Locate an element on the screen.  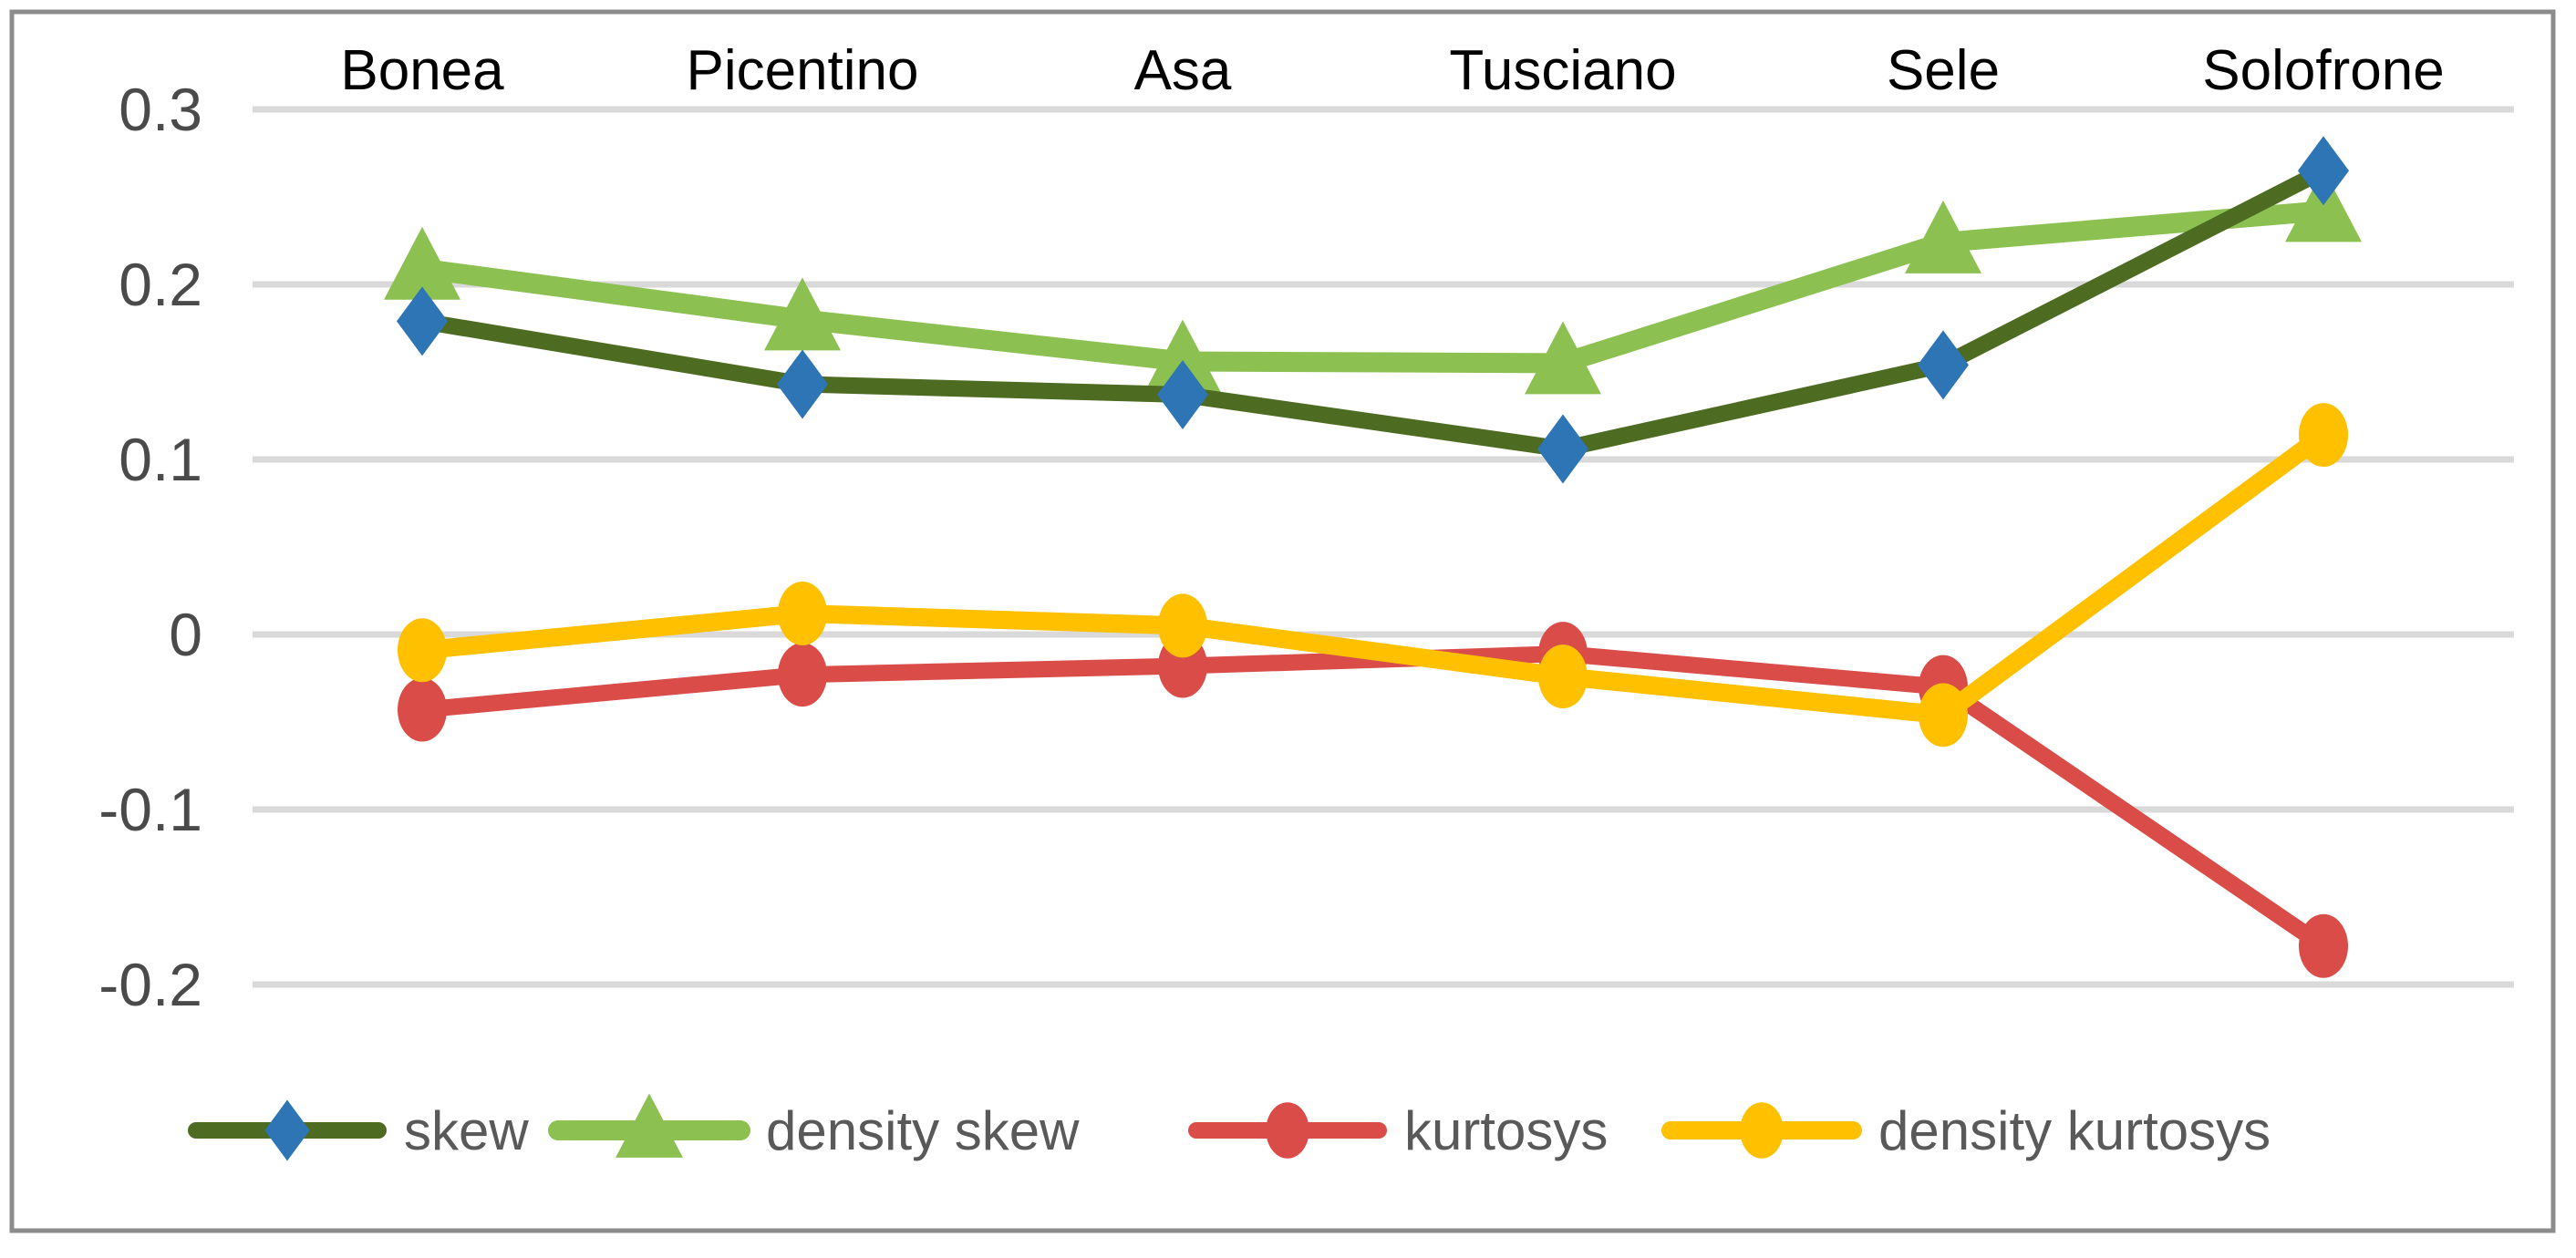
legend-marker-kurtosys is located at coordinates (1287, 1130).